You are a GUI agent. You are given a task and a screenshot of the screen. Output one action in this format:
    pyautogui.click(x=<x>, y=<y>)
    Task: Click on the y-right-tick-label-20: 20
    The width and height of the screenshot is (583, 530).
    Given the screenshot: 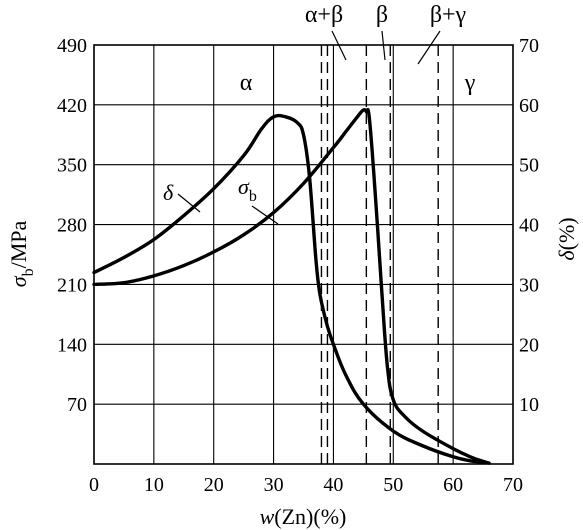 What is the action you would take?
    pyautogui.click(x=529, y=345)
    